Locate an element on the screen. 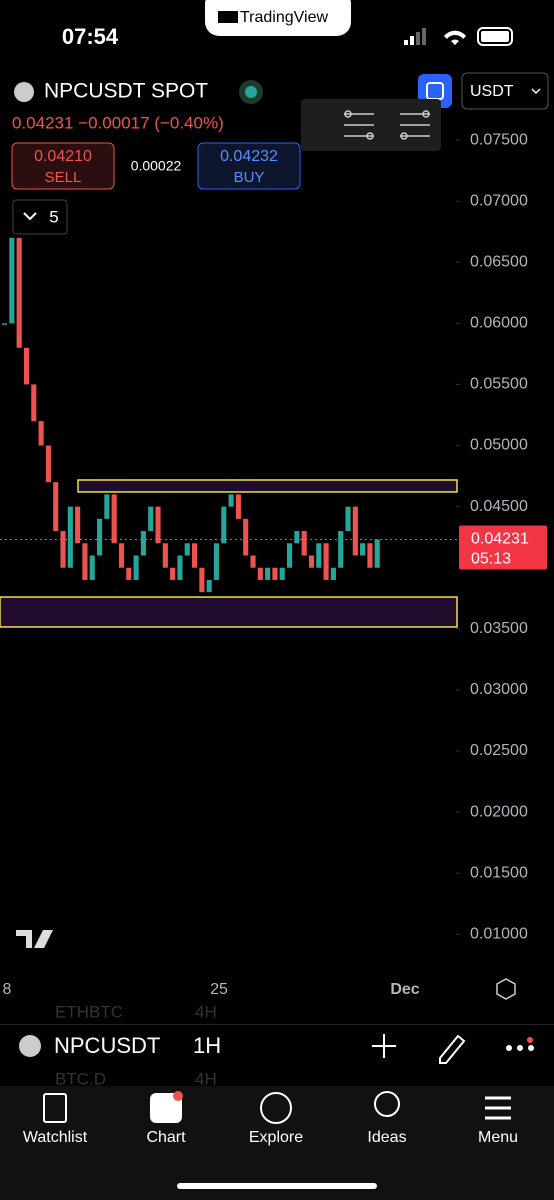 This screenshot has width=554, height=1200. more-button is located at coordinates (520, 1044).